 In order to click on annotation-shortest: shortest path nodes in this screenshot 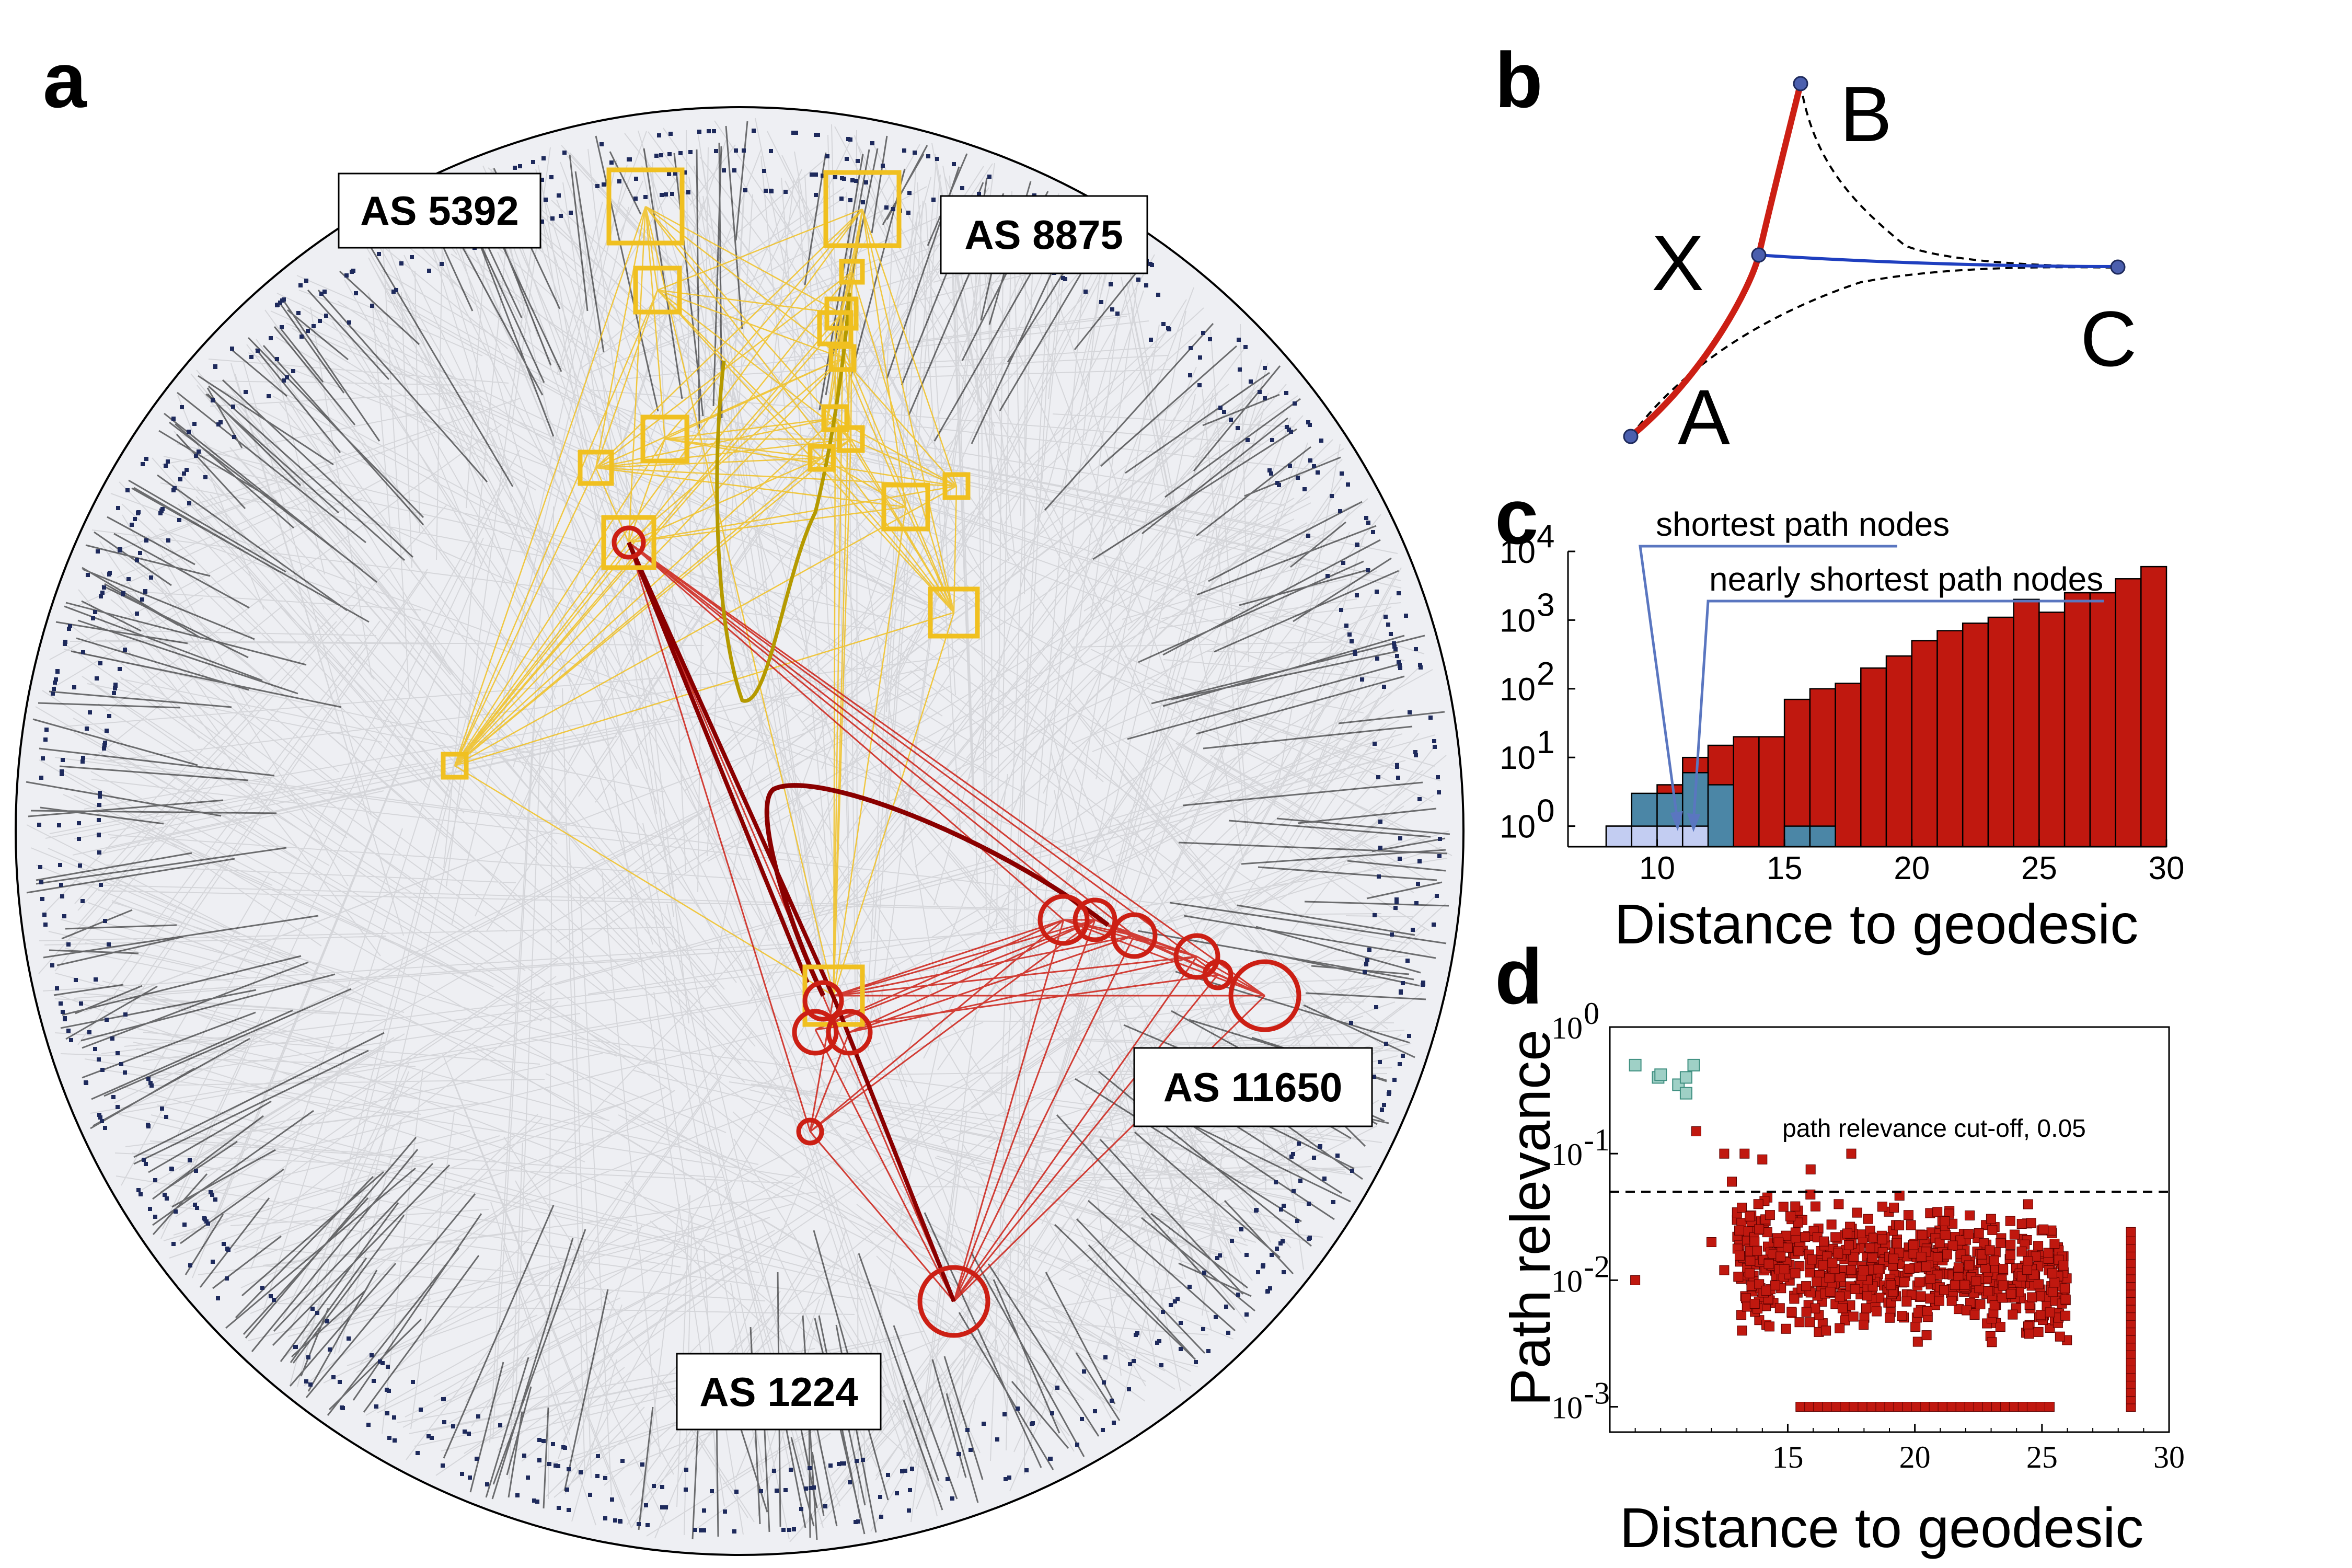, I will do `click(1794, 668)`.